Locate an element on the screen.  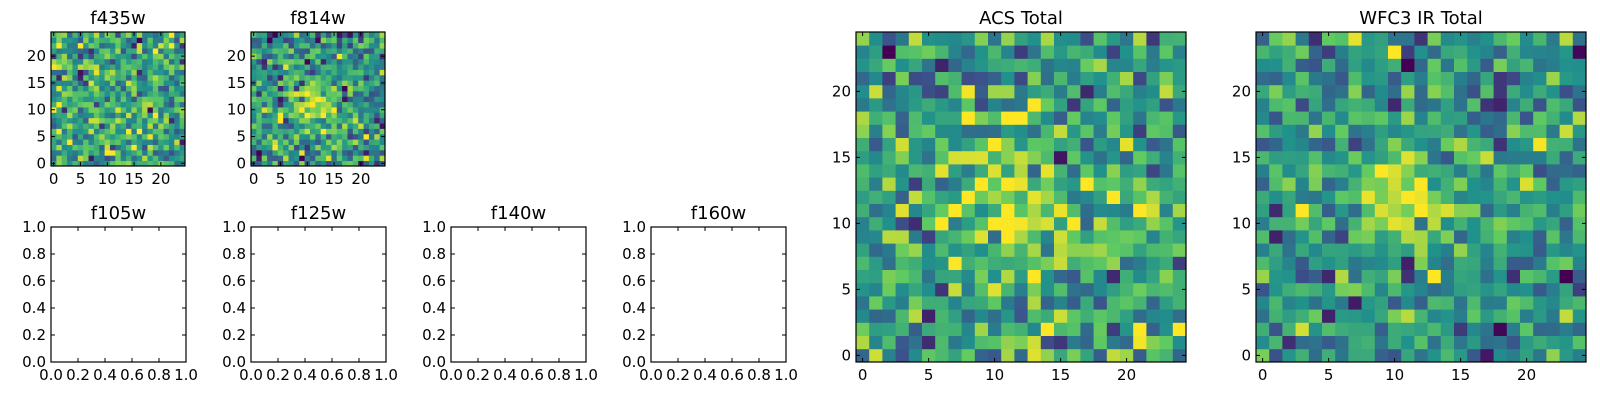
y-tick-label: 0 is located at coordinates (241, 163).